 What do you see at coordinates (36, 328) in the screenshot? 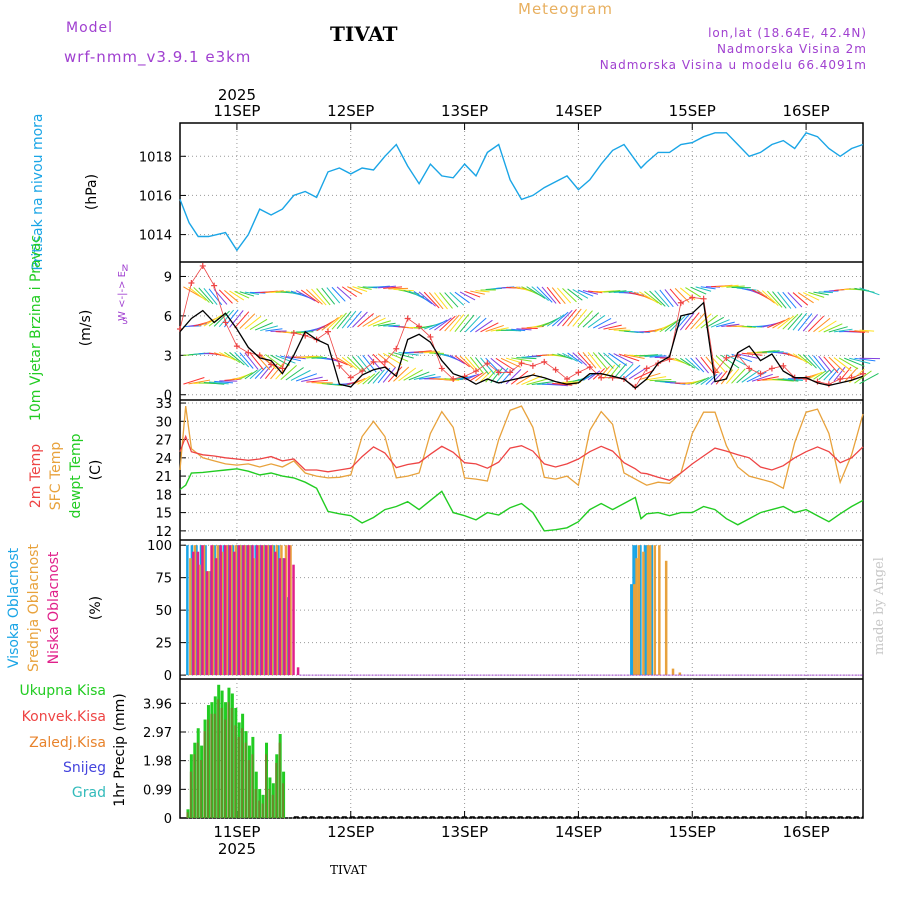
I see `wind-title: 10m Vjetar Brzina i Pravac` at bounding box center [36, 328].